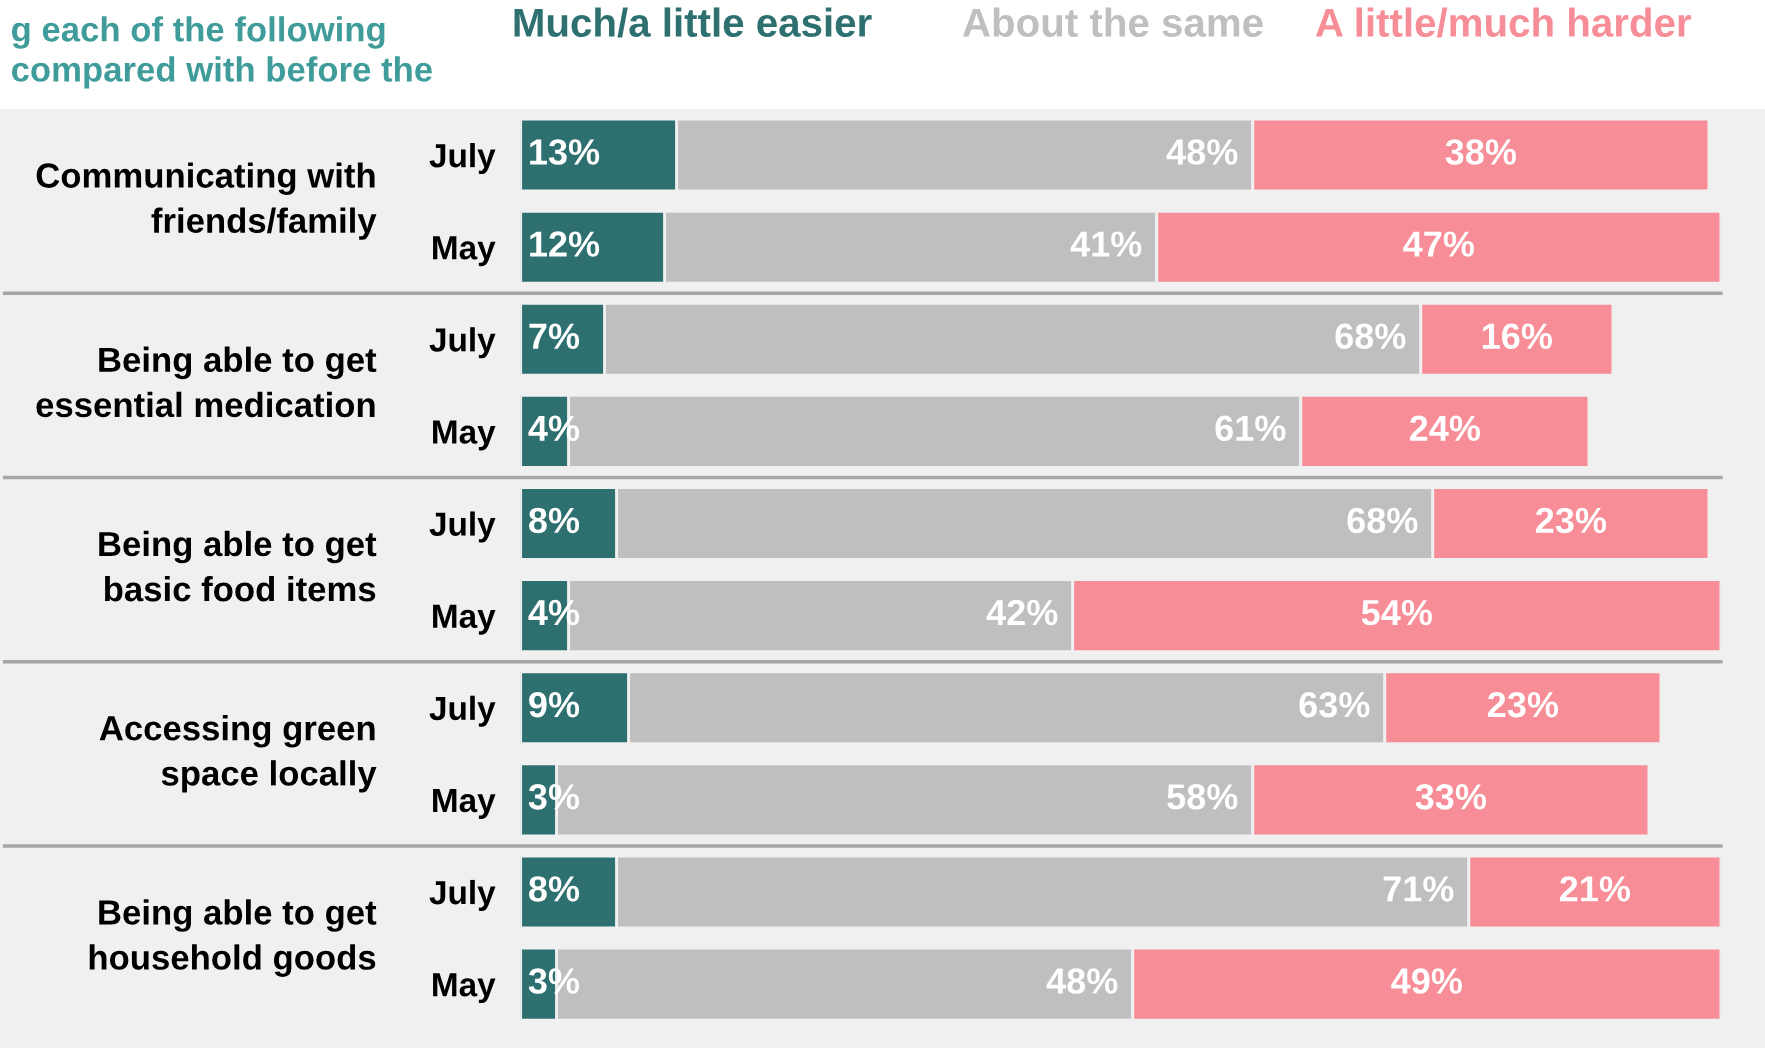 The image size is (1765, 1048). I want to click on data-label: 42%, so click(1022, 612).